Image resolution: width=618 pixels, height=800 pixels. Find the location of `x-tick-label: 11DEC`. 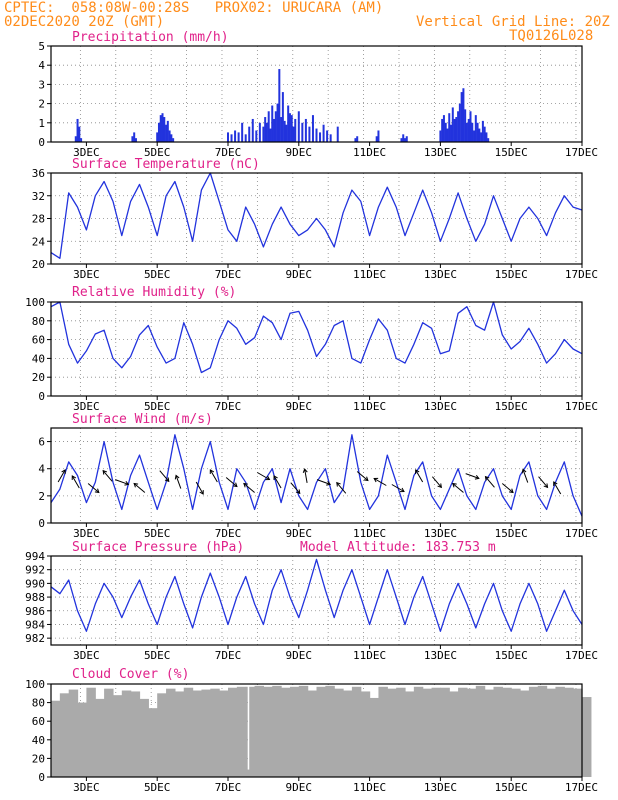

x-tick-label: 11DEC is located at coordinates (369, 406).